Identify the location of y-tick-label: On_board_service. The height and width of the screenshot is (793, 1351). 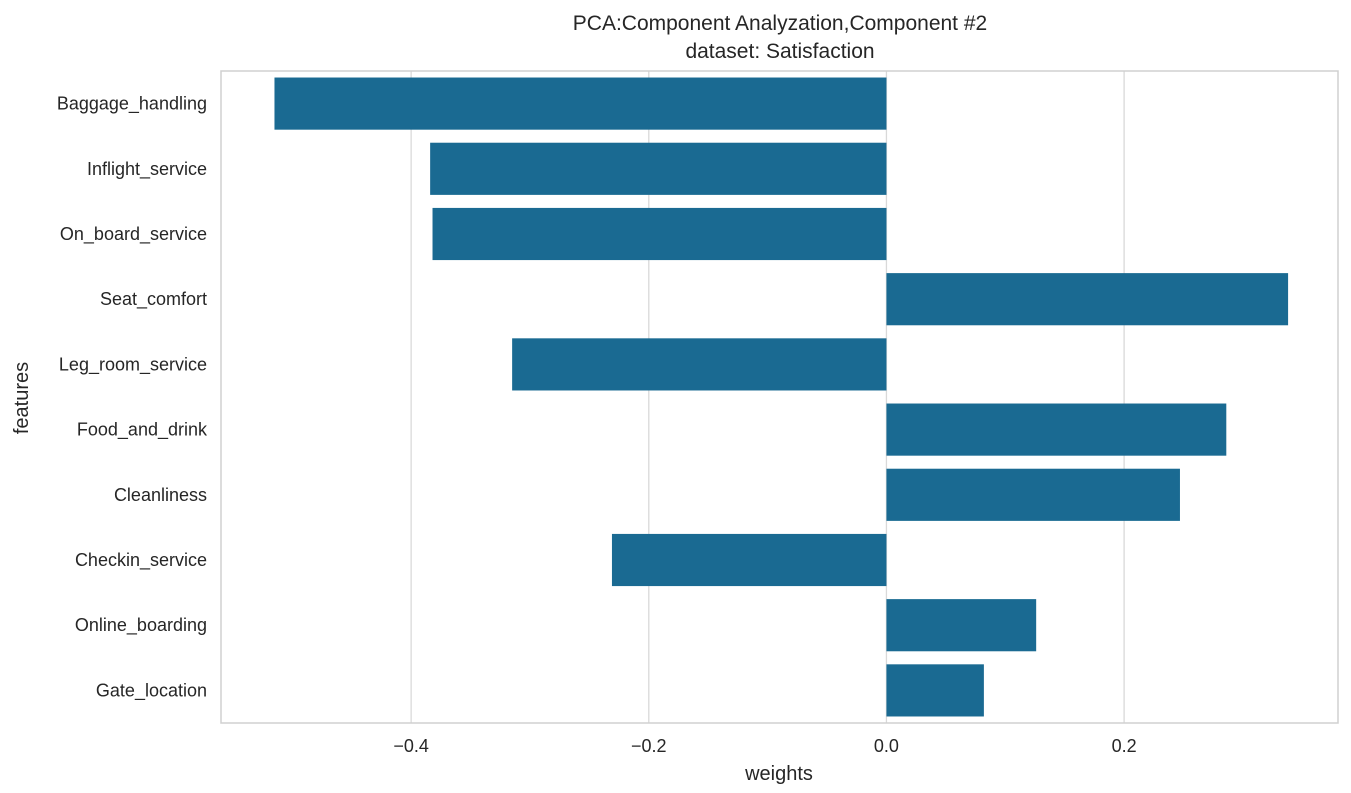
(133, 234).